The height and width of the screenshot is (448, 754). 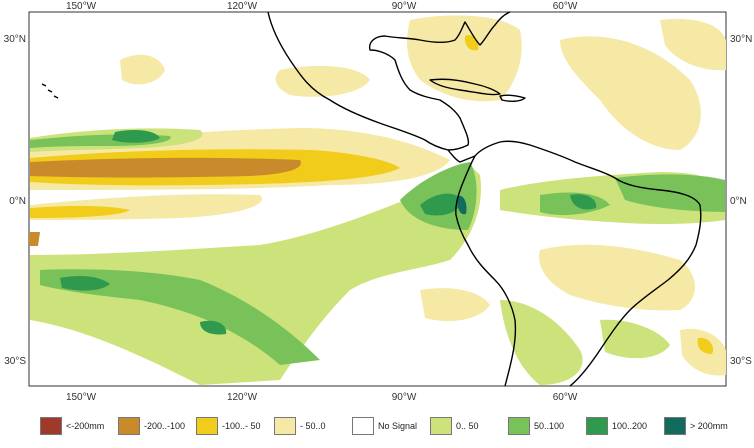 I want to click on field-pacific-north-very-dry, so click(x=165, y=167).